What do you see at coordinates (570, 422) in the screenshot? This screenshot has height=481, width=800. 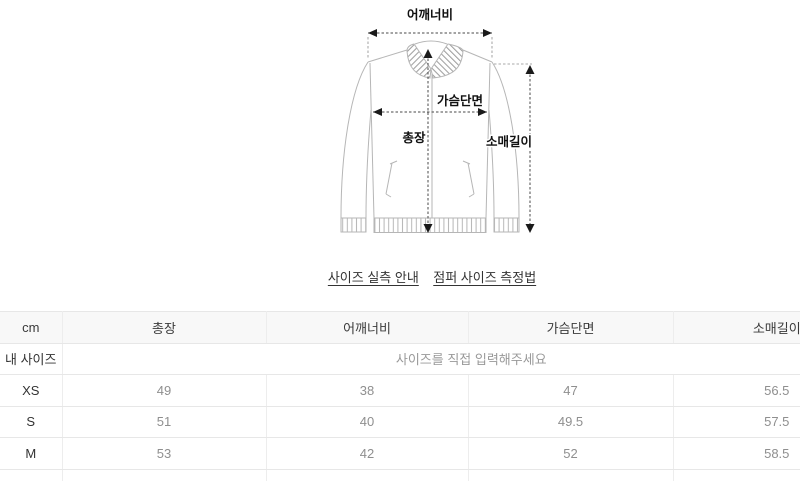 I see `s-chest-width: 49.5` at bounding box center [570, 422].